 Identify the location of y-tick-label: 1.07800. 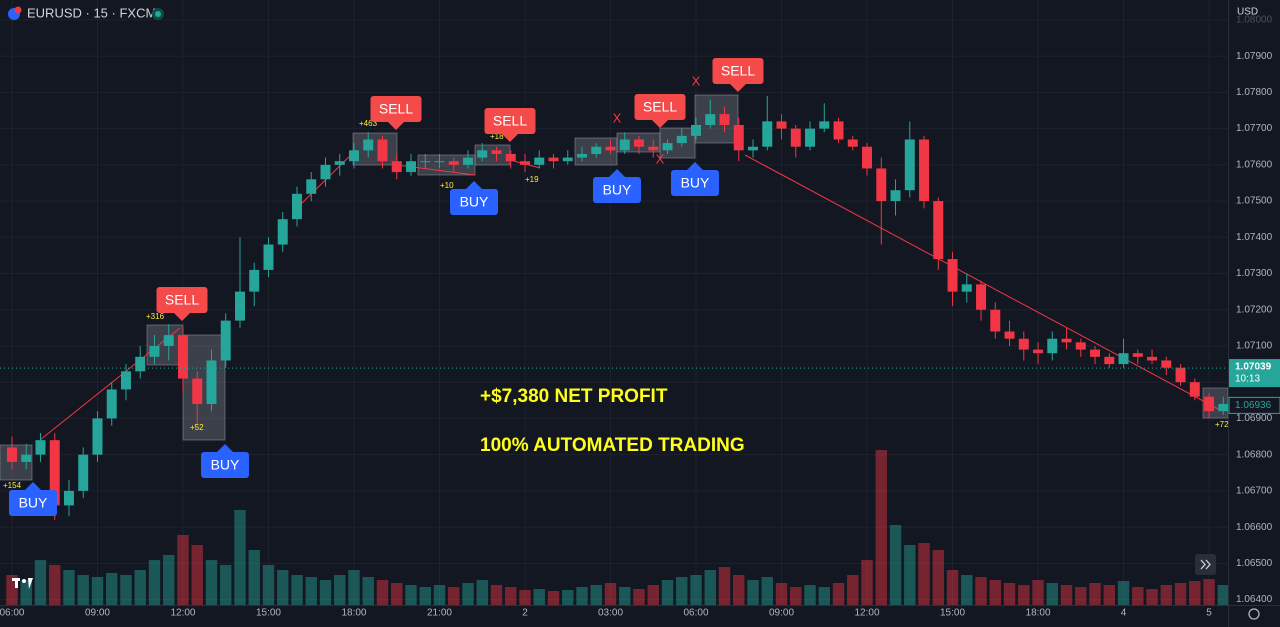
(1254, 92).